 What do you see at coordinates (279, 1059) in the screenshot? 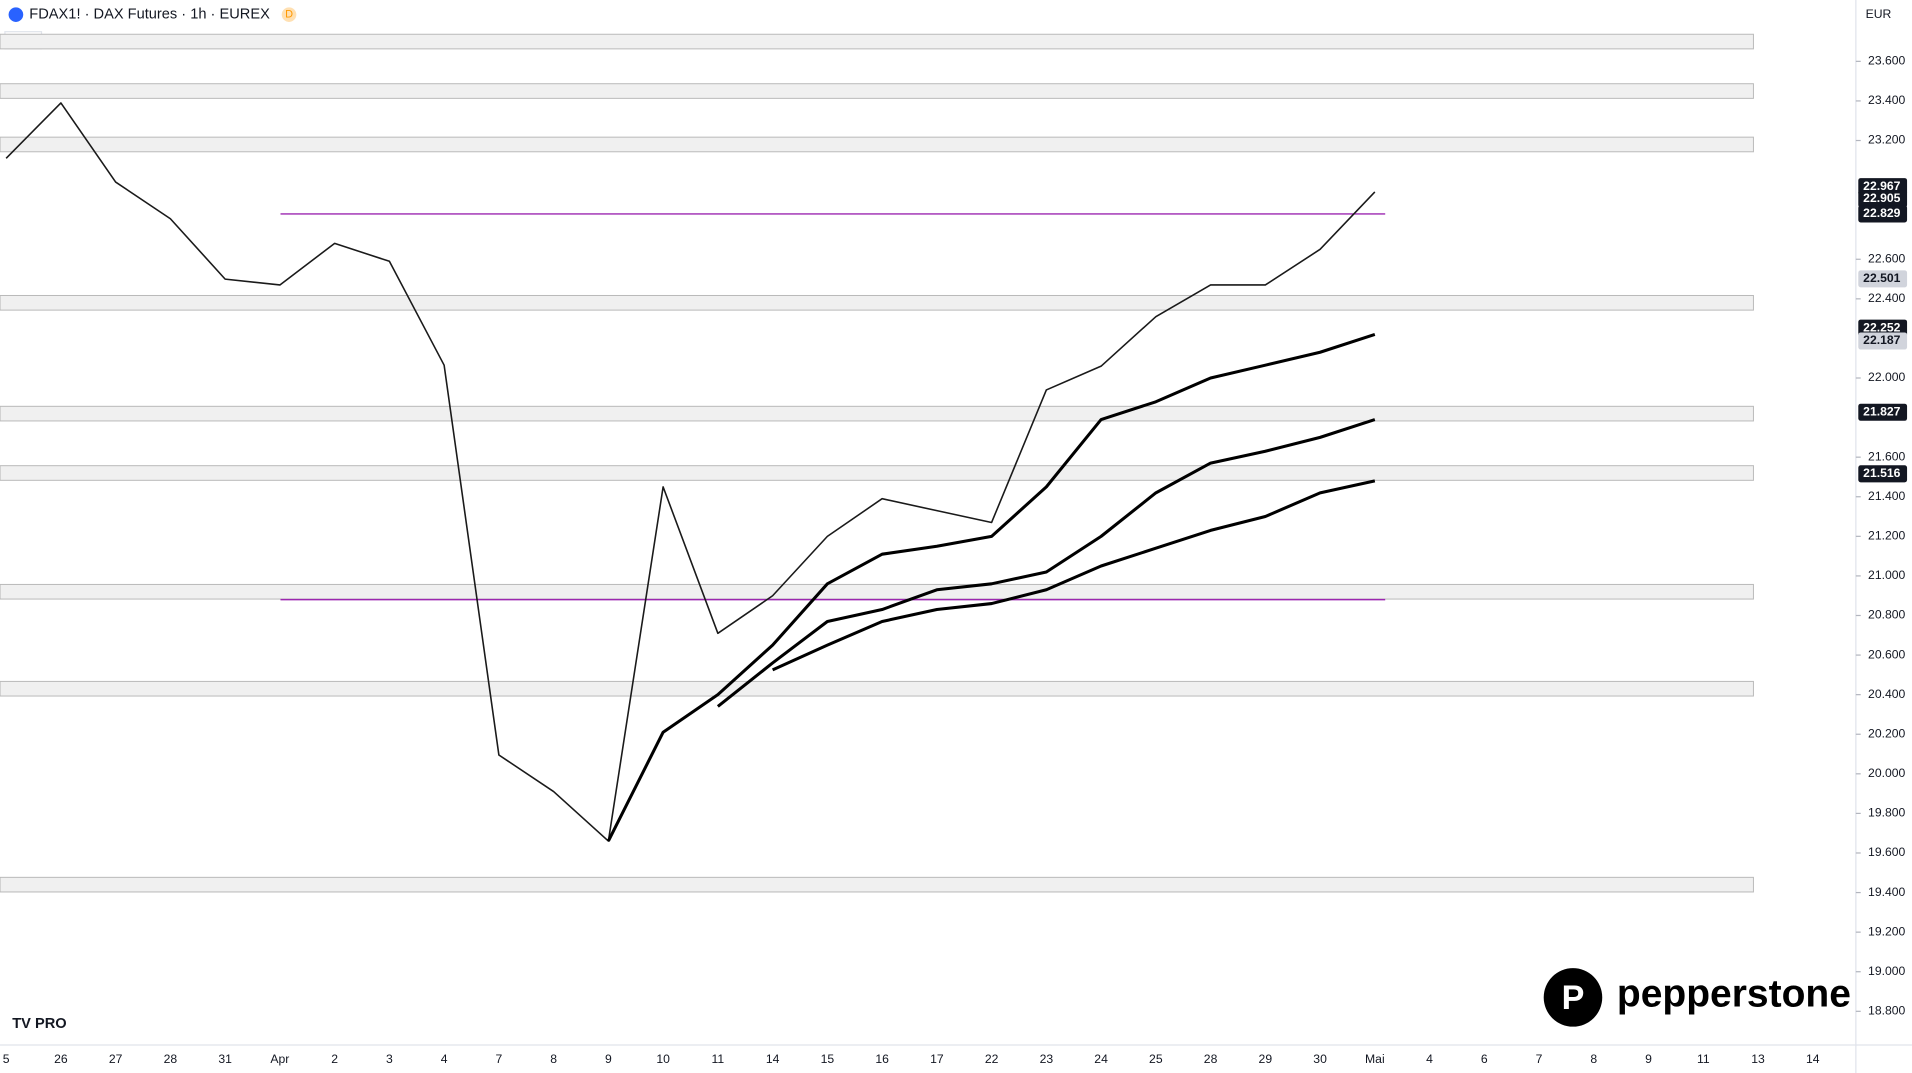
I see `x-tick-label: Apr` at bounding box center [279, 1059].